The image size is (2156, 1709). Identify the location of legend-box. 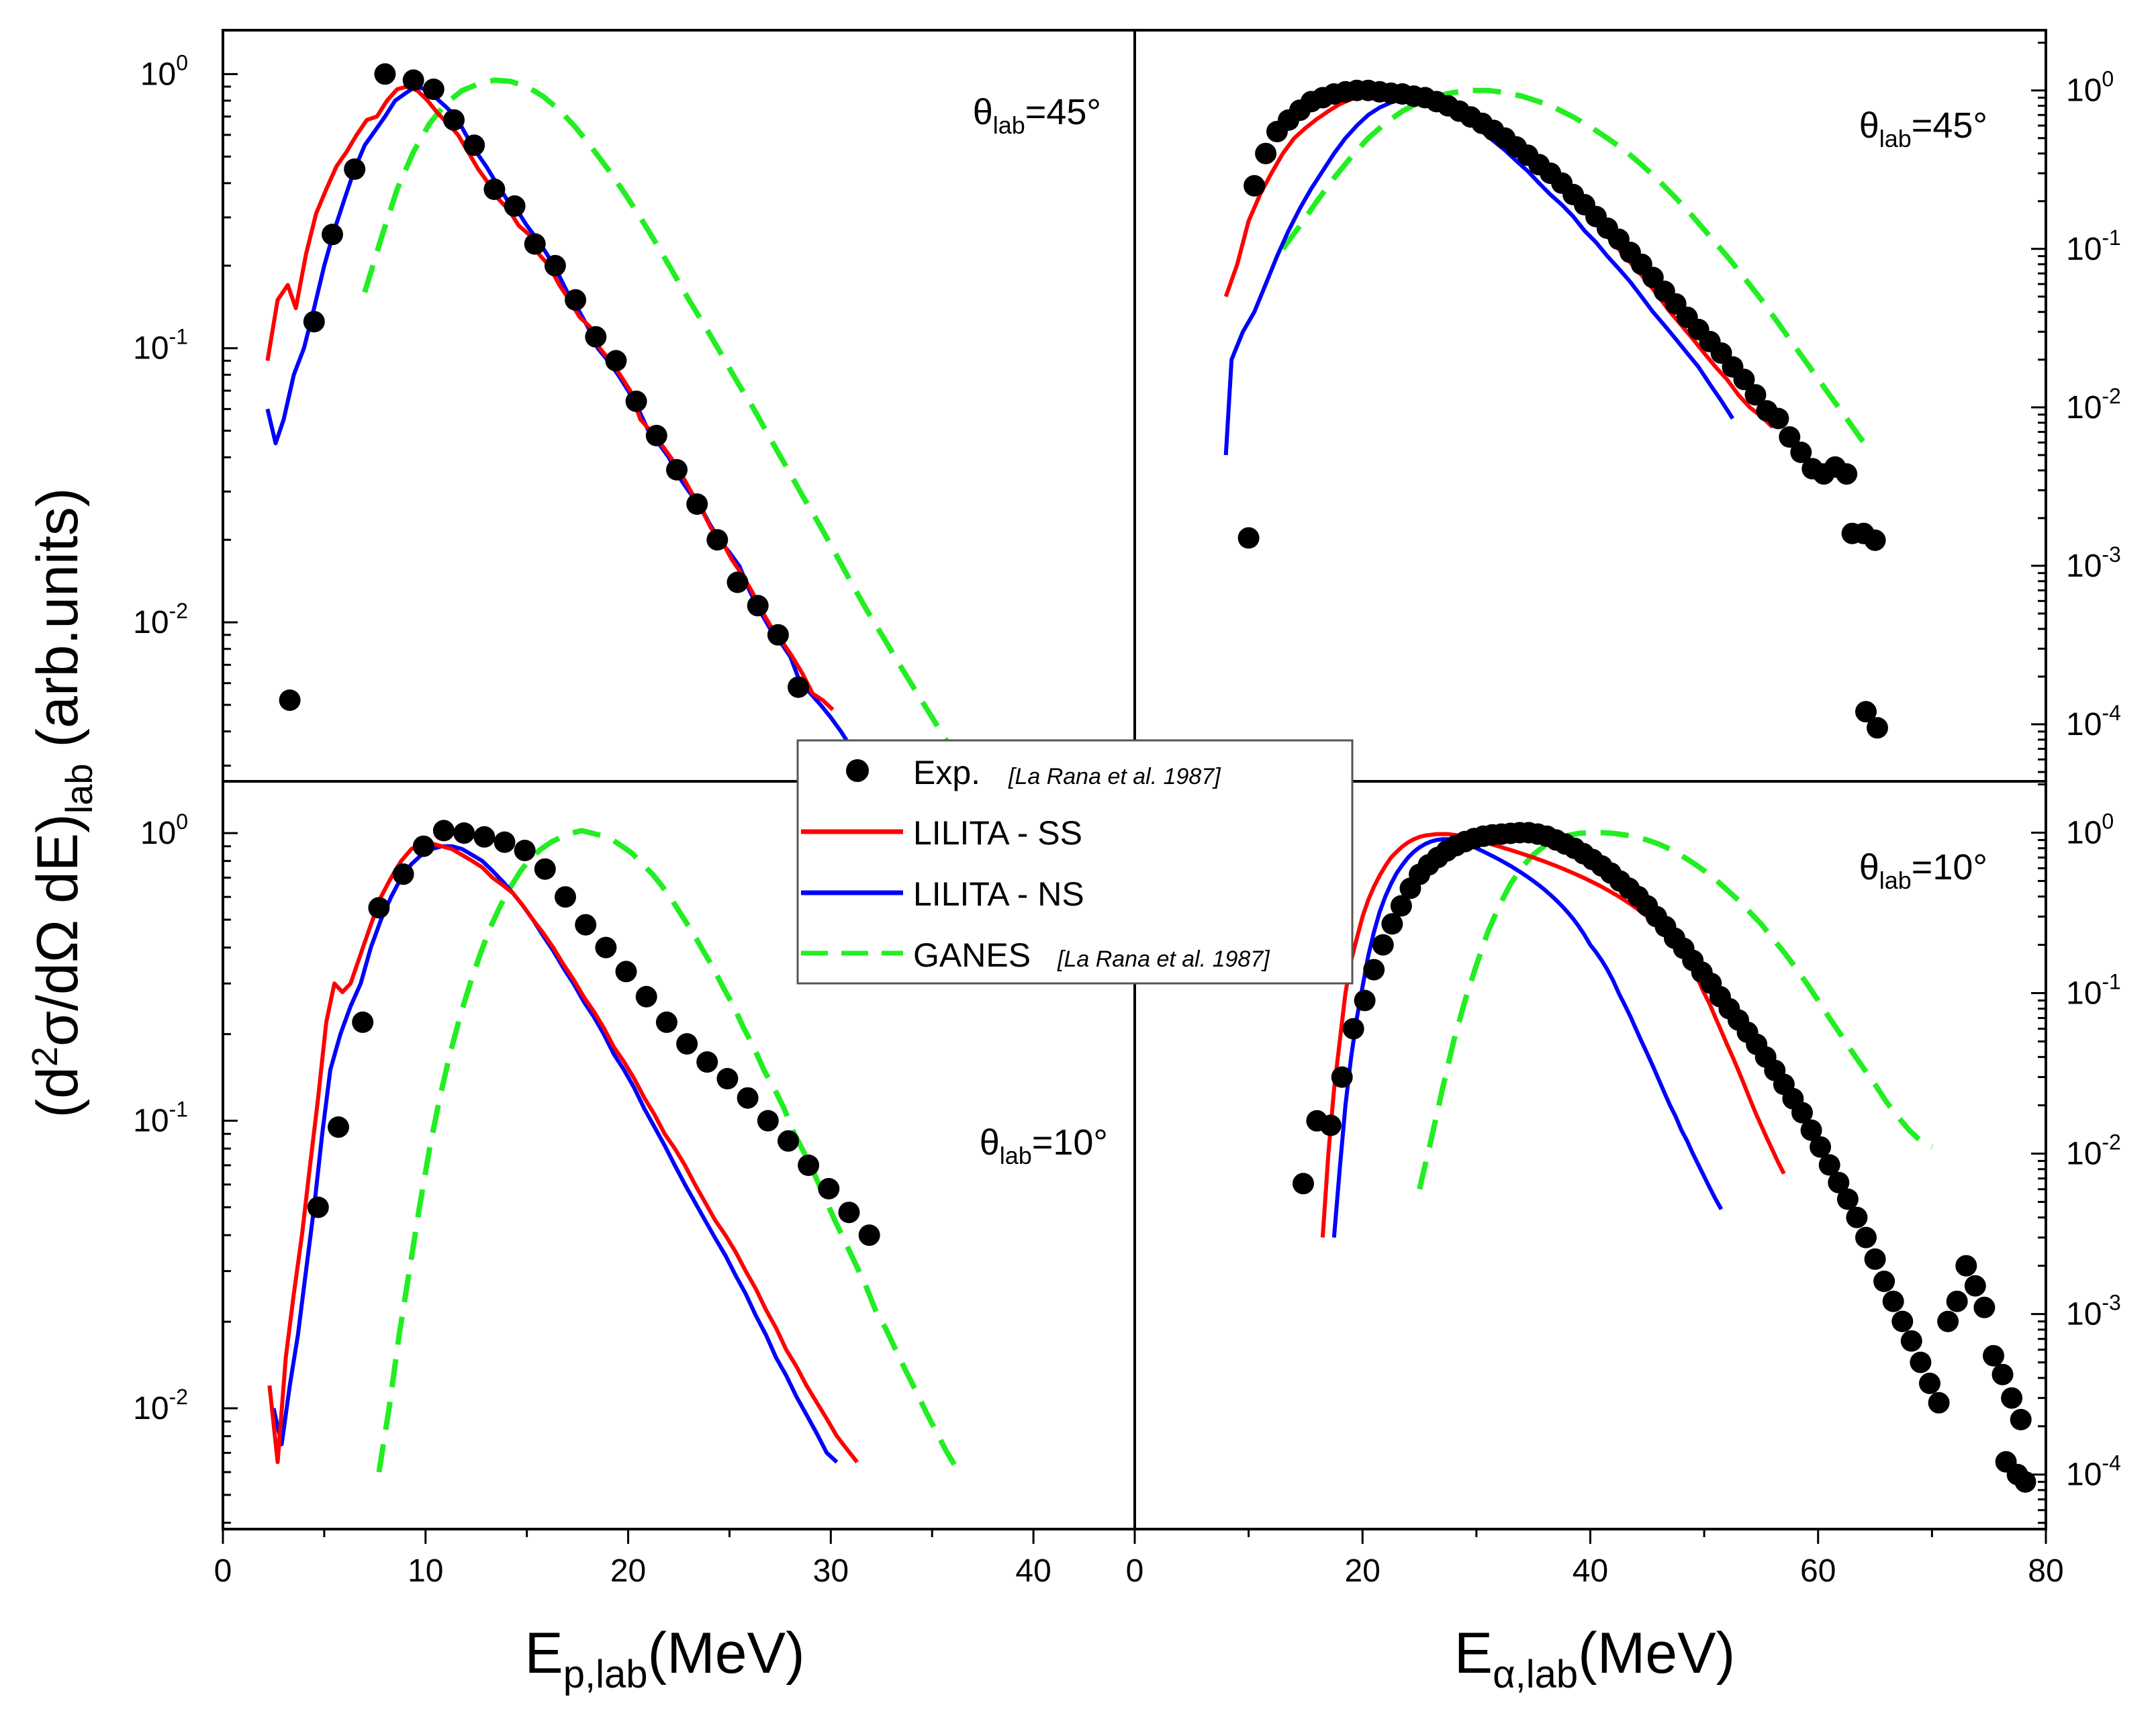
(1075, 862).